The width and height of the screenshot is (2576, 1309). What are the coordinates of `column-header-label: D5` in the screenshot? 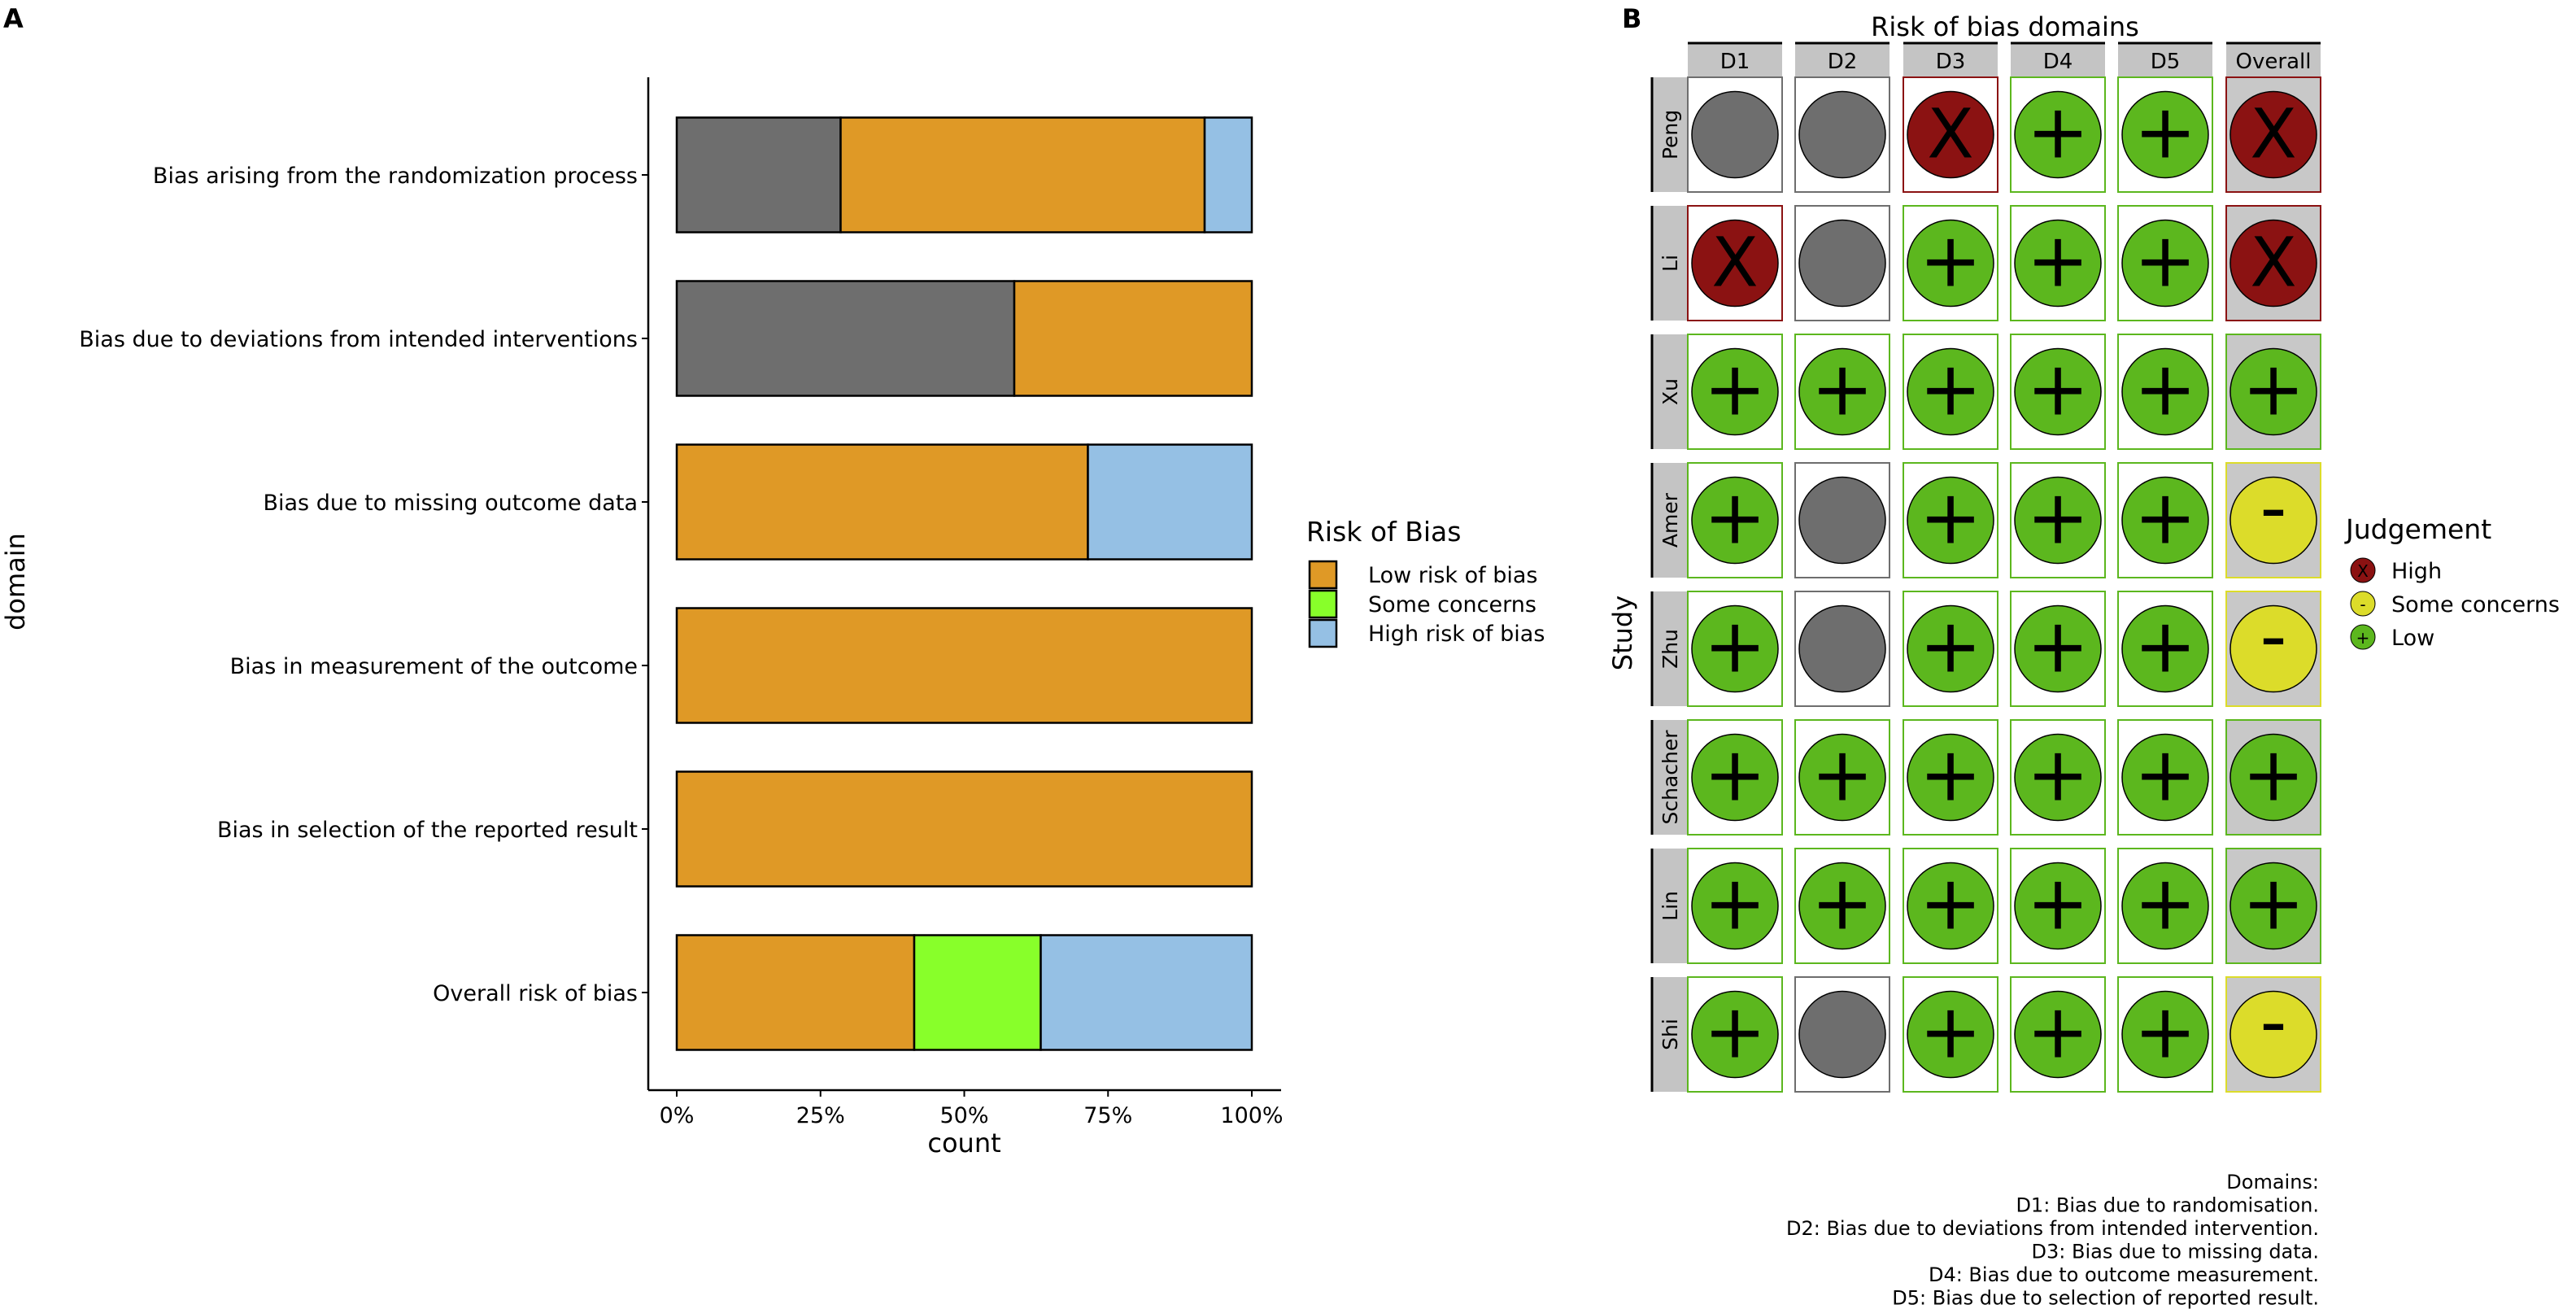 It's located at (2166, 62).